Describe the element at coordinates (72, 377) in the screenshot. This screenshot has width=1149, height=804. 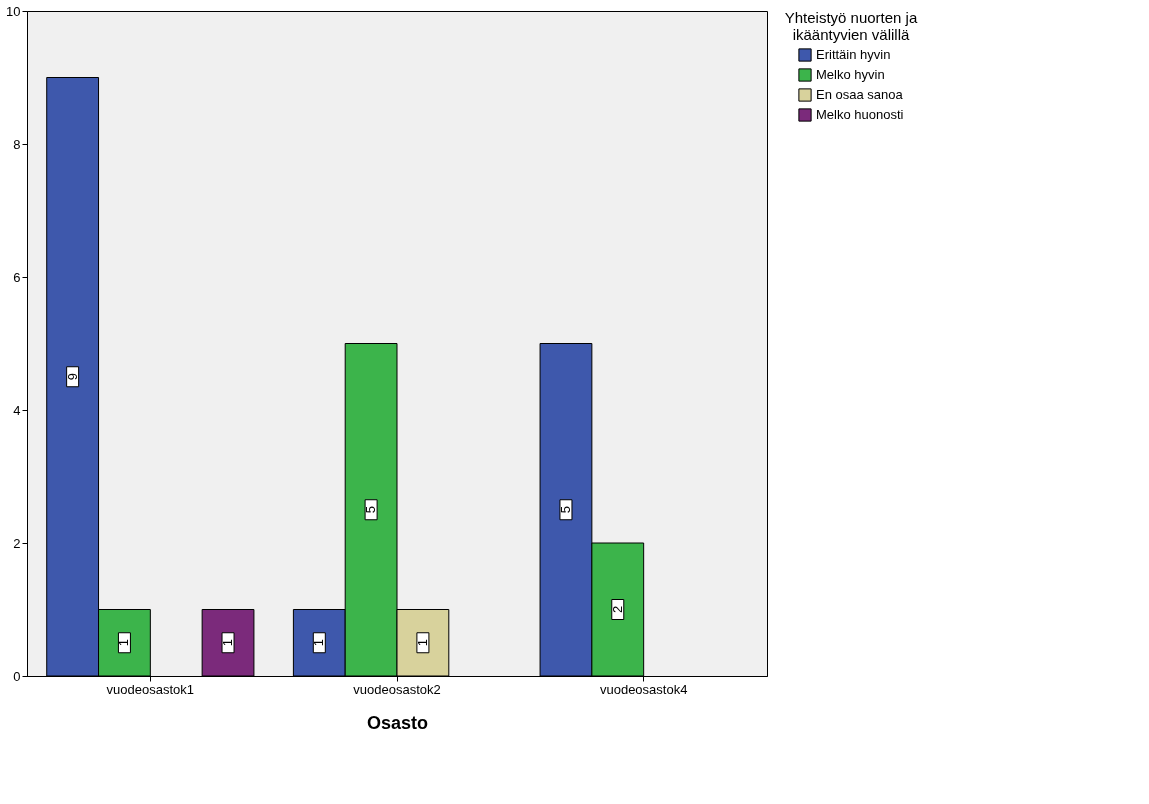
I see `data-label: 9` at that location.